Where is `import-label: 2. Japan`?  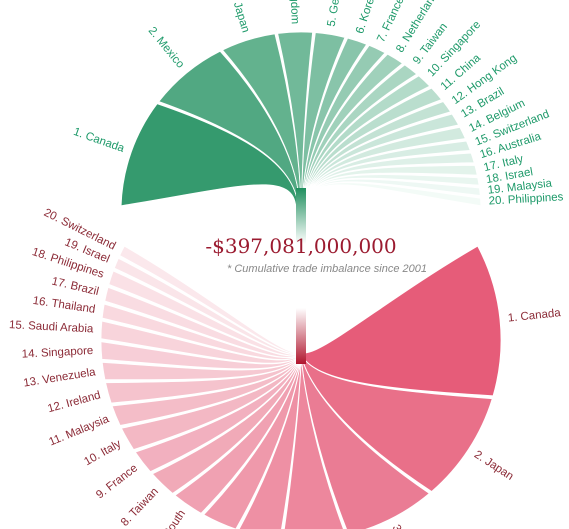
import-label: 2. Japan is located at coordinates (494, 466).